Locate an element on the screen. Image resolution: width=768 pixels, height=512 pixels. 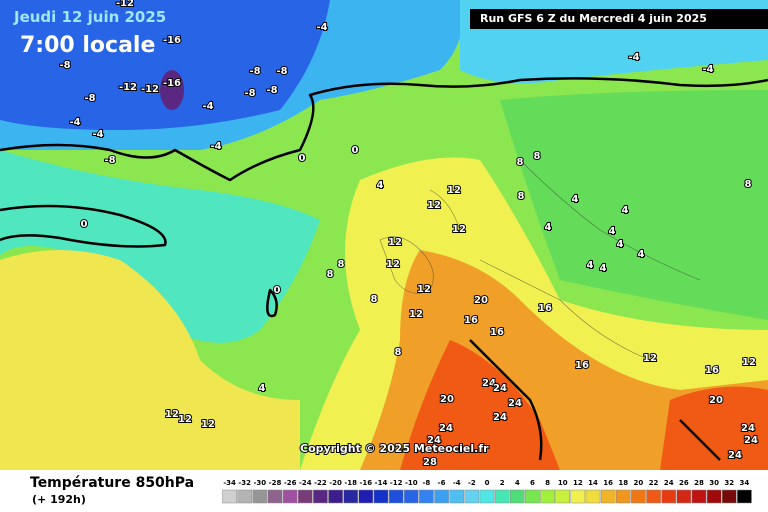
scale-label: 32 is located at coordinates (729, 483).